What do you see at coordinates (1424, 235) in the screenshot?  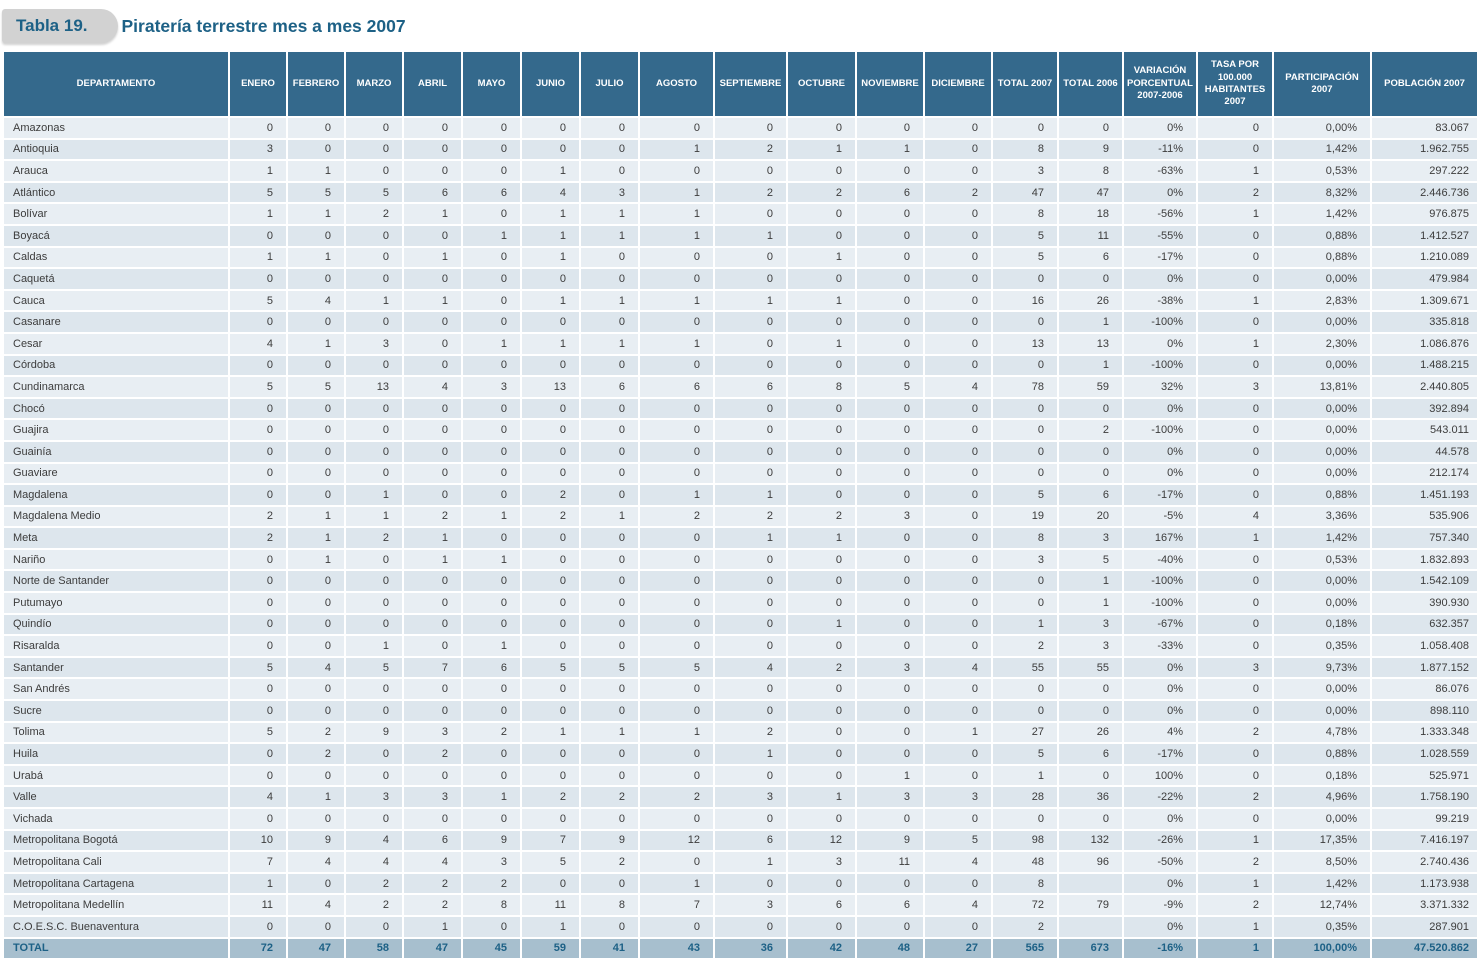 I see `value-cell-poblacion-2007: 1.412.527` at bounding box center [1424, 235].